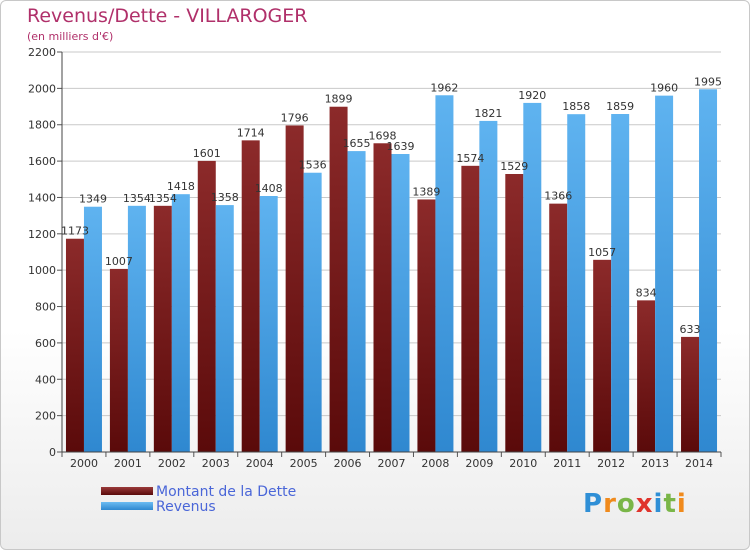 Image resolution: width=750 pixels, height=550 pixels. I want to click on data-label-dette-2002: 1354, so click(163, 198).